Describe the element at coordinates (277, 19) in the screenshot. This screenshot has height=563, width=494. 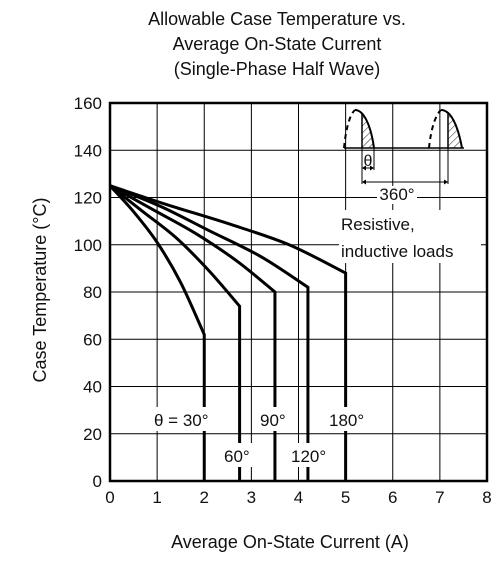
I see `chart-title-line-1: Allowable Case Temperature vs.` at that location.